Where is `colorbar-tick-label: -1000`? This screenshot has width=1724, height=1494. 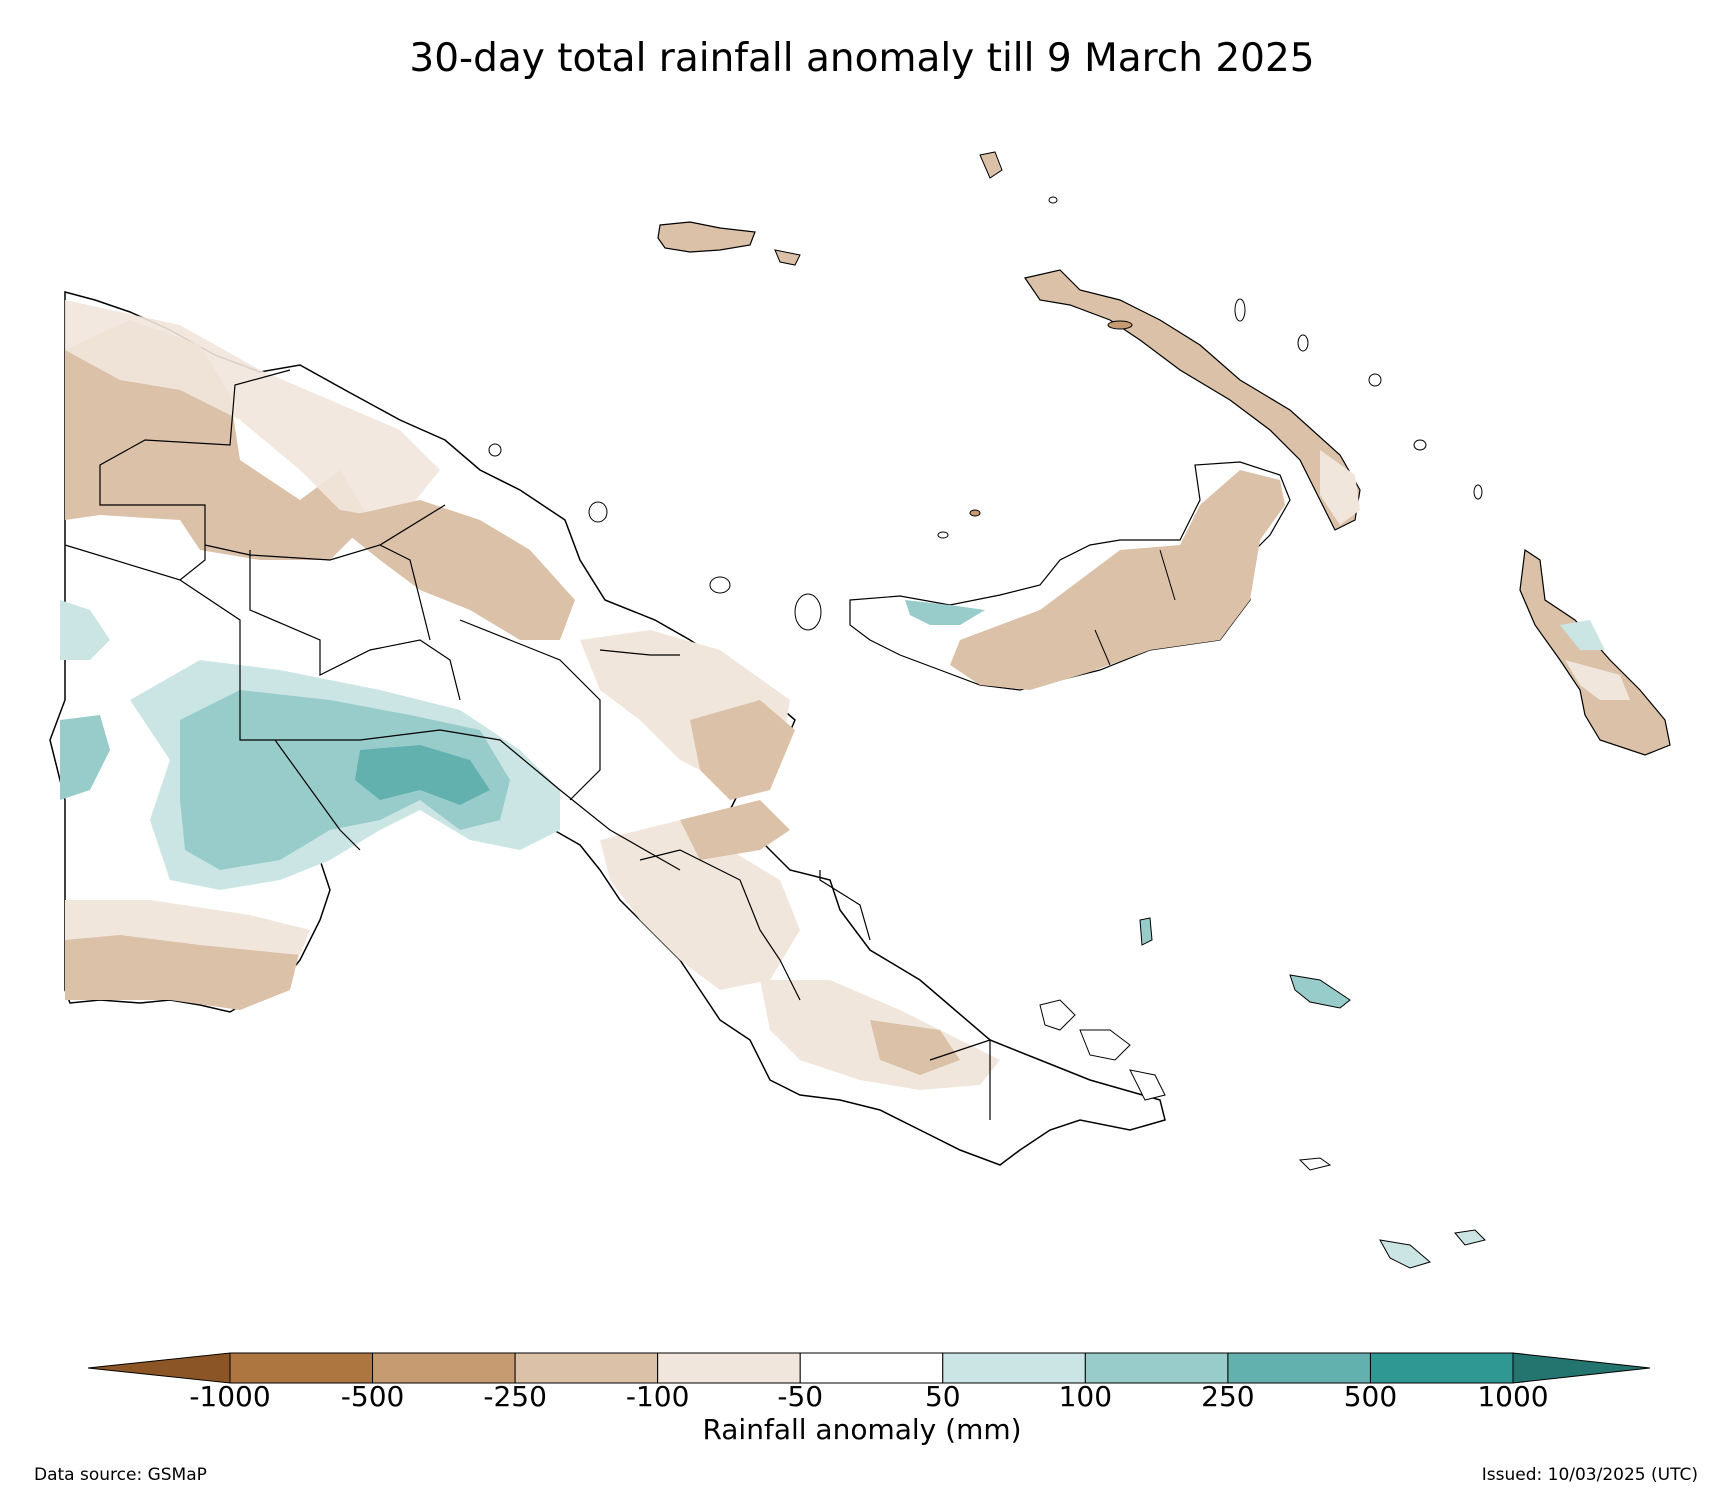
colorbar-tick-label: -1000 is located at coordinates (230, 1396).